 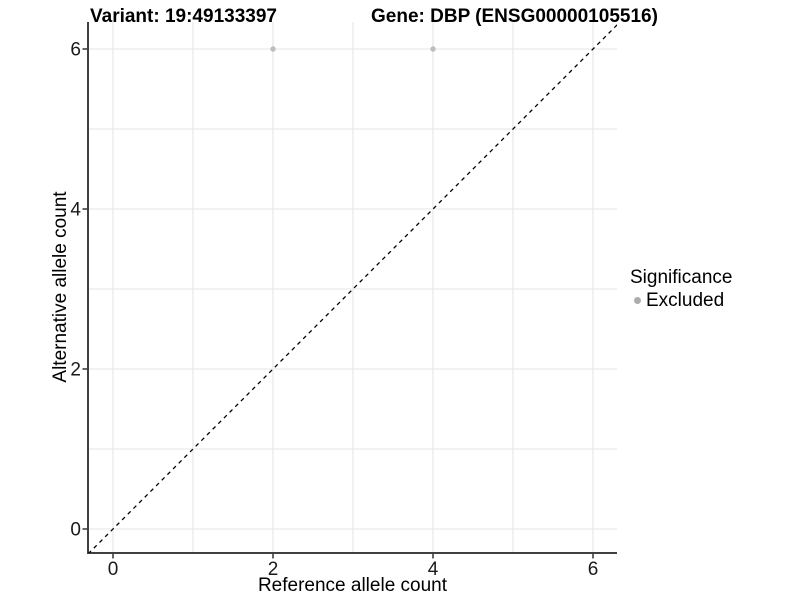 I want to click on x-tick-label: 4, so click(x=433, y=569).